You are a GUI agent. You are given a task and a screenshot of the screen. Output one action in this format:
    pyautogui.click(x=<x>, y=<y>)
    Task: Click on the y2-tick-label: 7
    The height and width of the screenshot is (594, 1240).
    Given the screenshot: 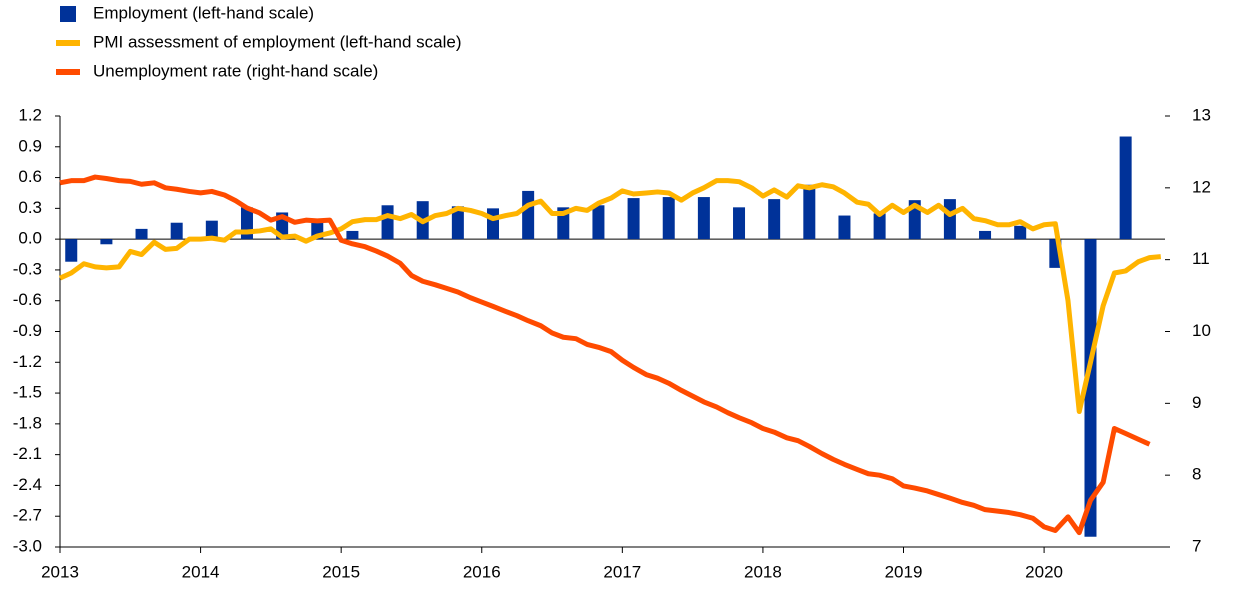 What is the action you would take?
    pyautogui.click(x=1196, y=545)
    